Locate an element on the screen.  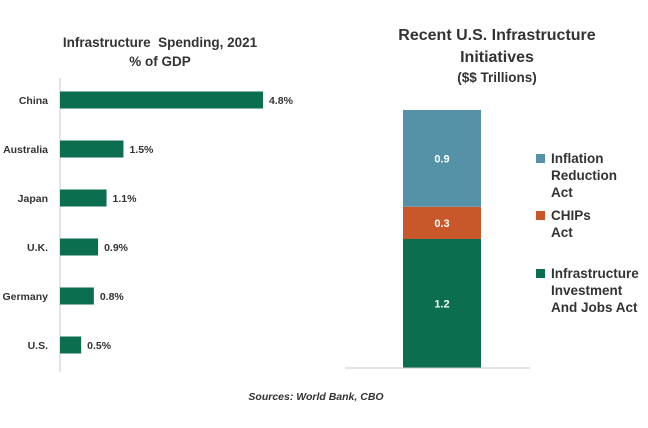
right-chart-stack: 1.2 0.3 0.9 is located at coordinates (442, 239).